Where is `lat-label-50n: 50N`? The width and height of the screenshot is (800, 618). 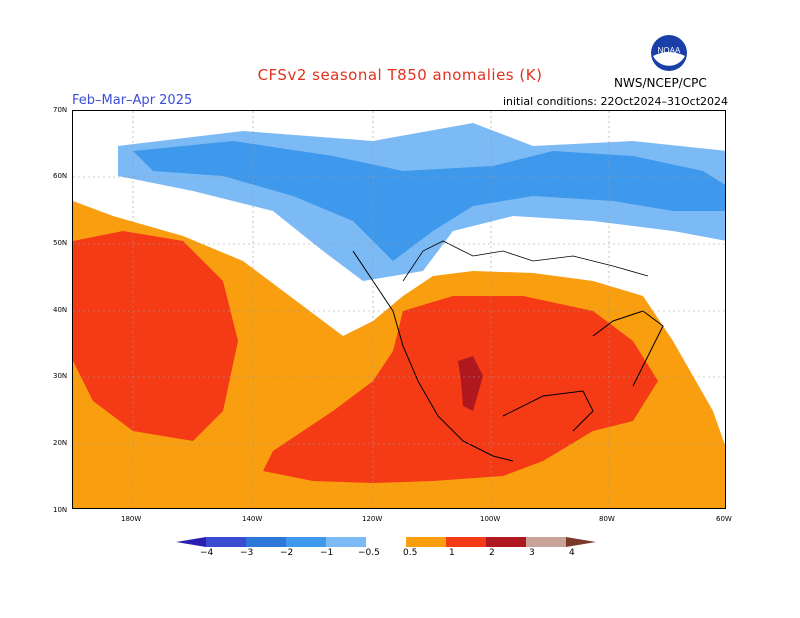 lat-label-50n: 50N is located at coordinates (60, 243).